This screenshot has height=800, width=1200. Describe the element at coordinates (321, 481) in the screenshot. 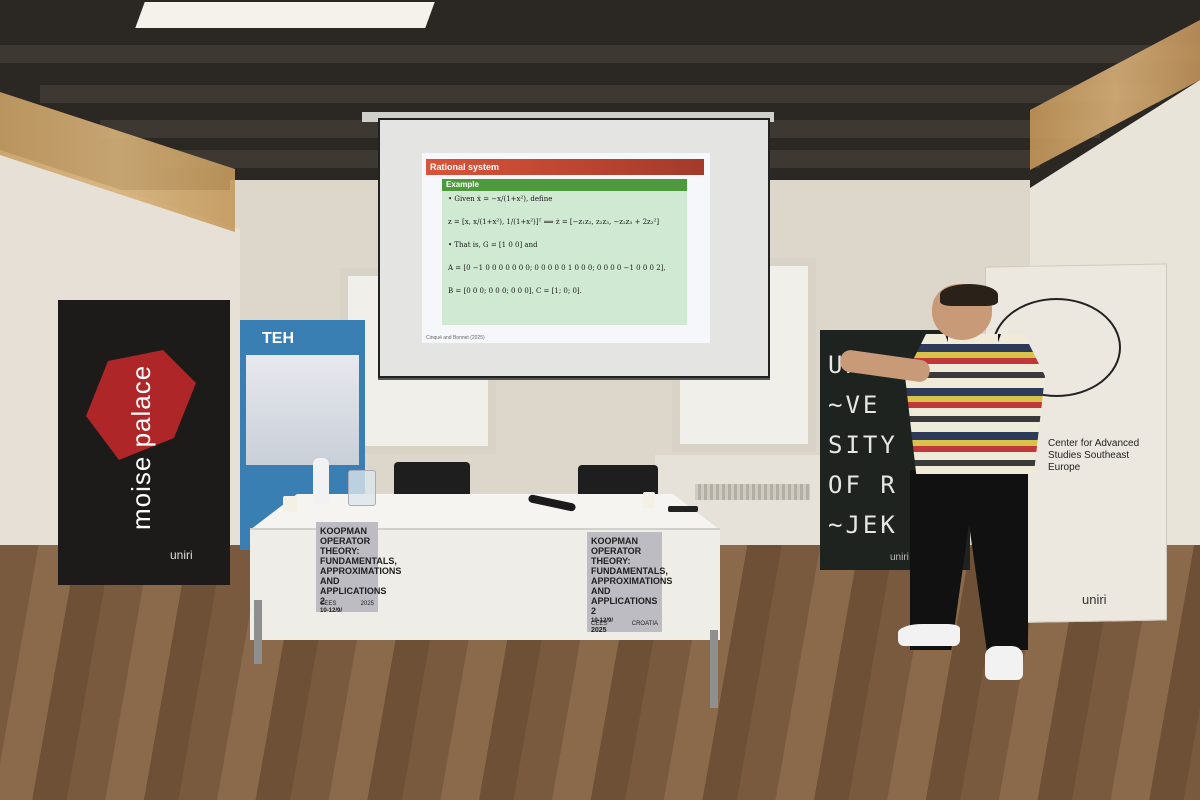

I see `water-bottle` at that location.